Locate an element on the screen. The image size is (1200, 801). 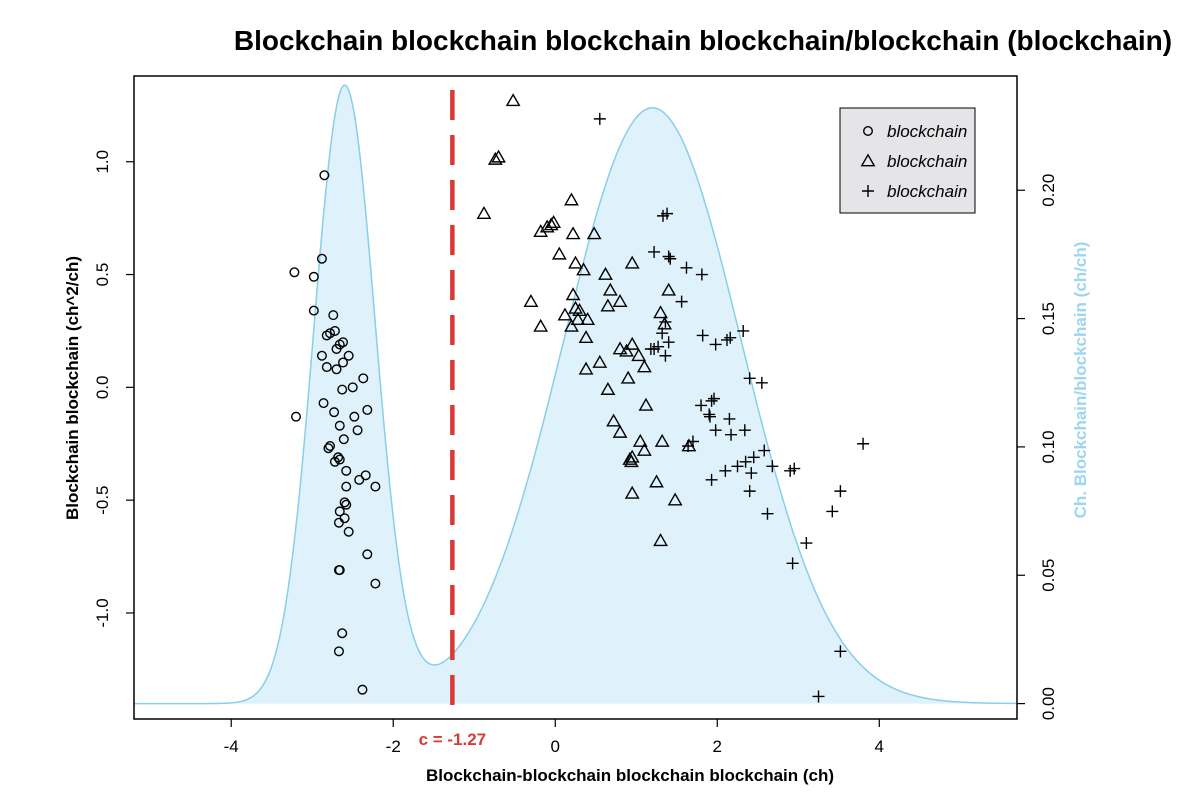
y2-tick-label: 0.10 is located at coordinates (1048, 446).